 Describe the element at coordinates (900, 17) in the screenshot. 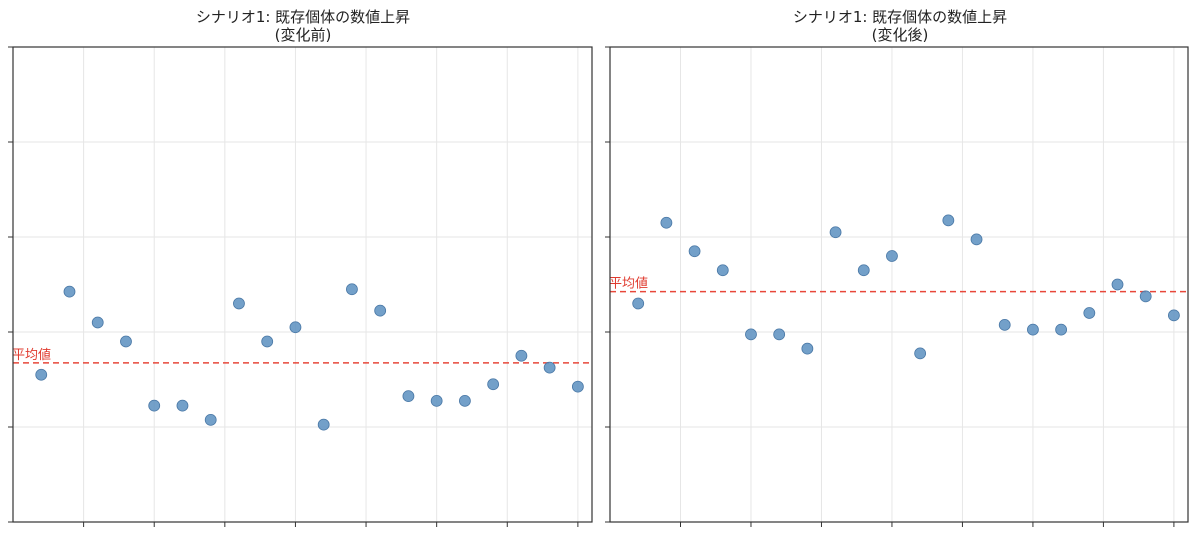

I see `chart-title-after: シナリオ1: 既存個体の数値上昇` at that location.